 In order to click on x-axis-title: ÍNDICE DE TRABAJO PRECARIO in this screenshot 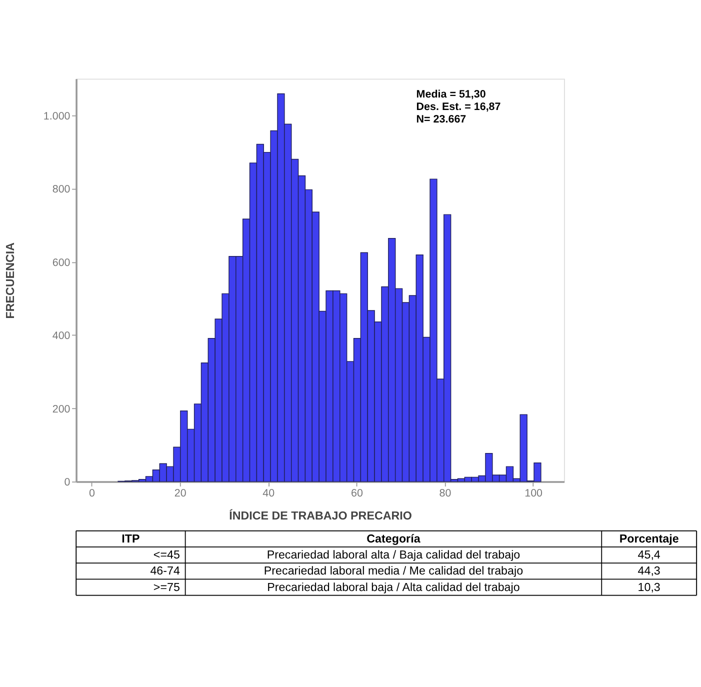, I will do `click(320, 515)`.